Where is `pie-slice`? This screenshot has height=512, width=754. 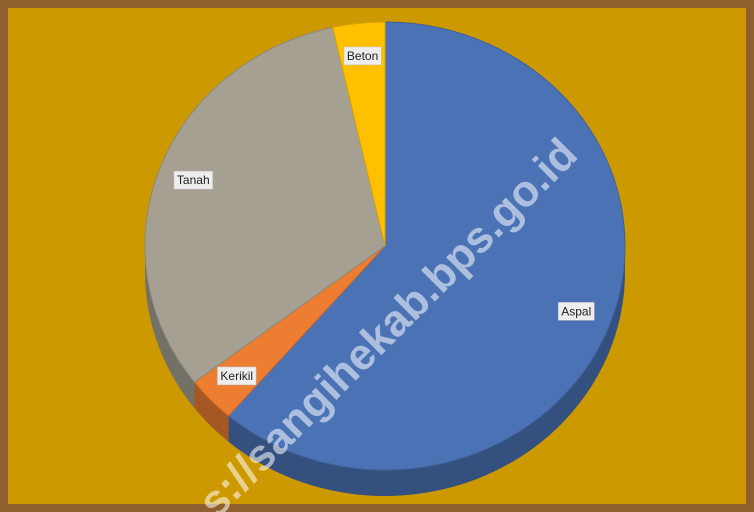
pie-slice is located at coordinates (359, 134).